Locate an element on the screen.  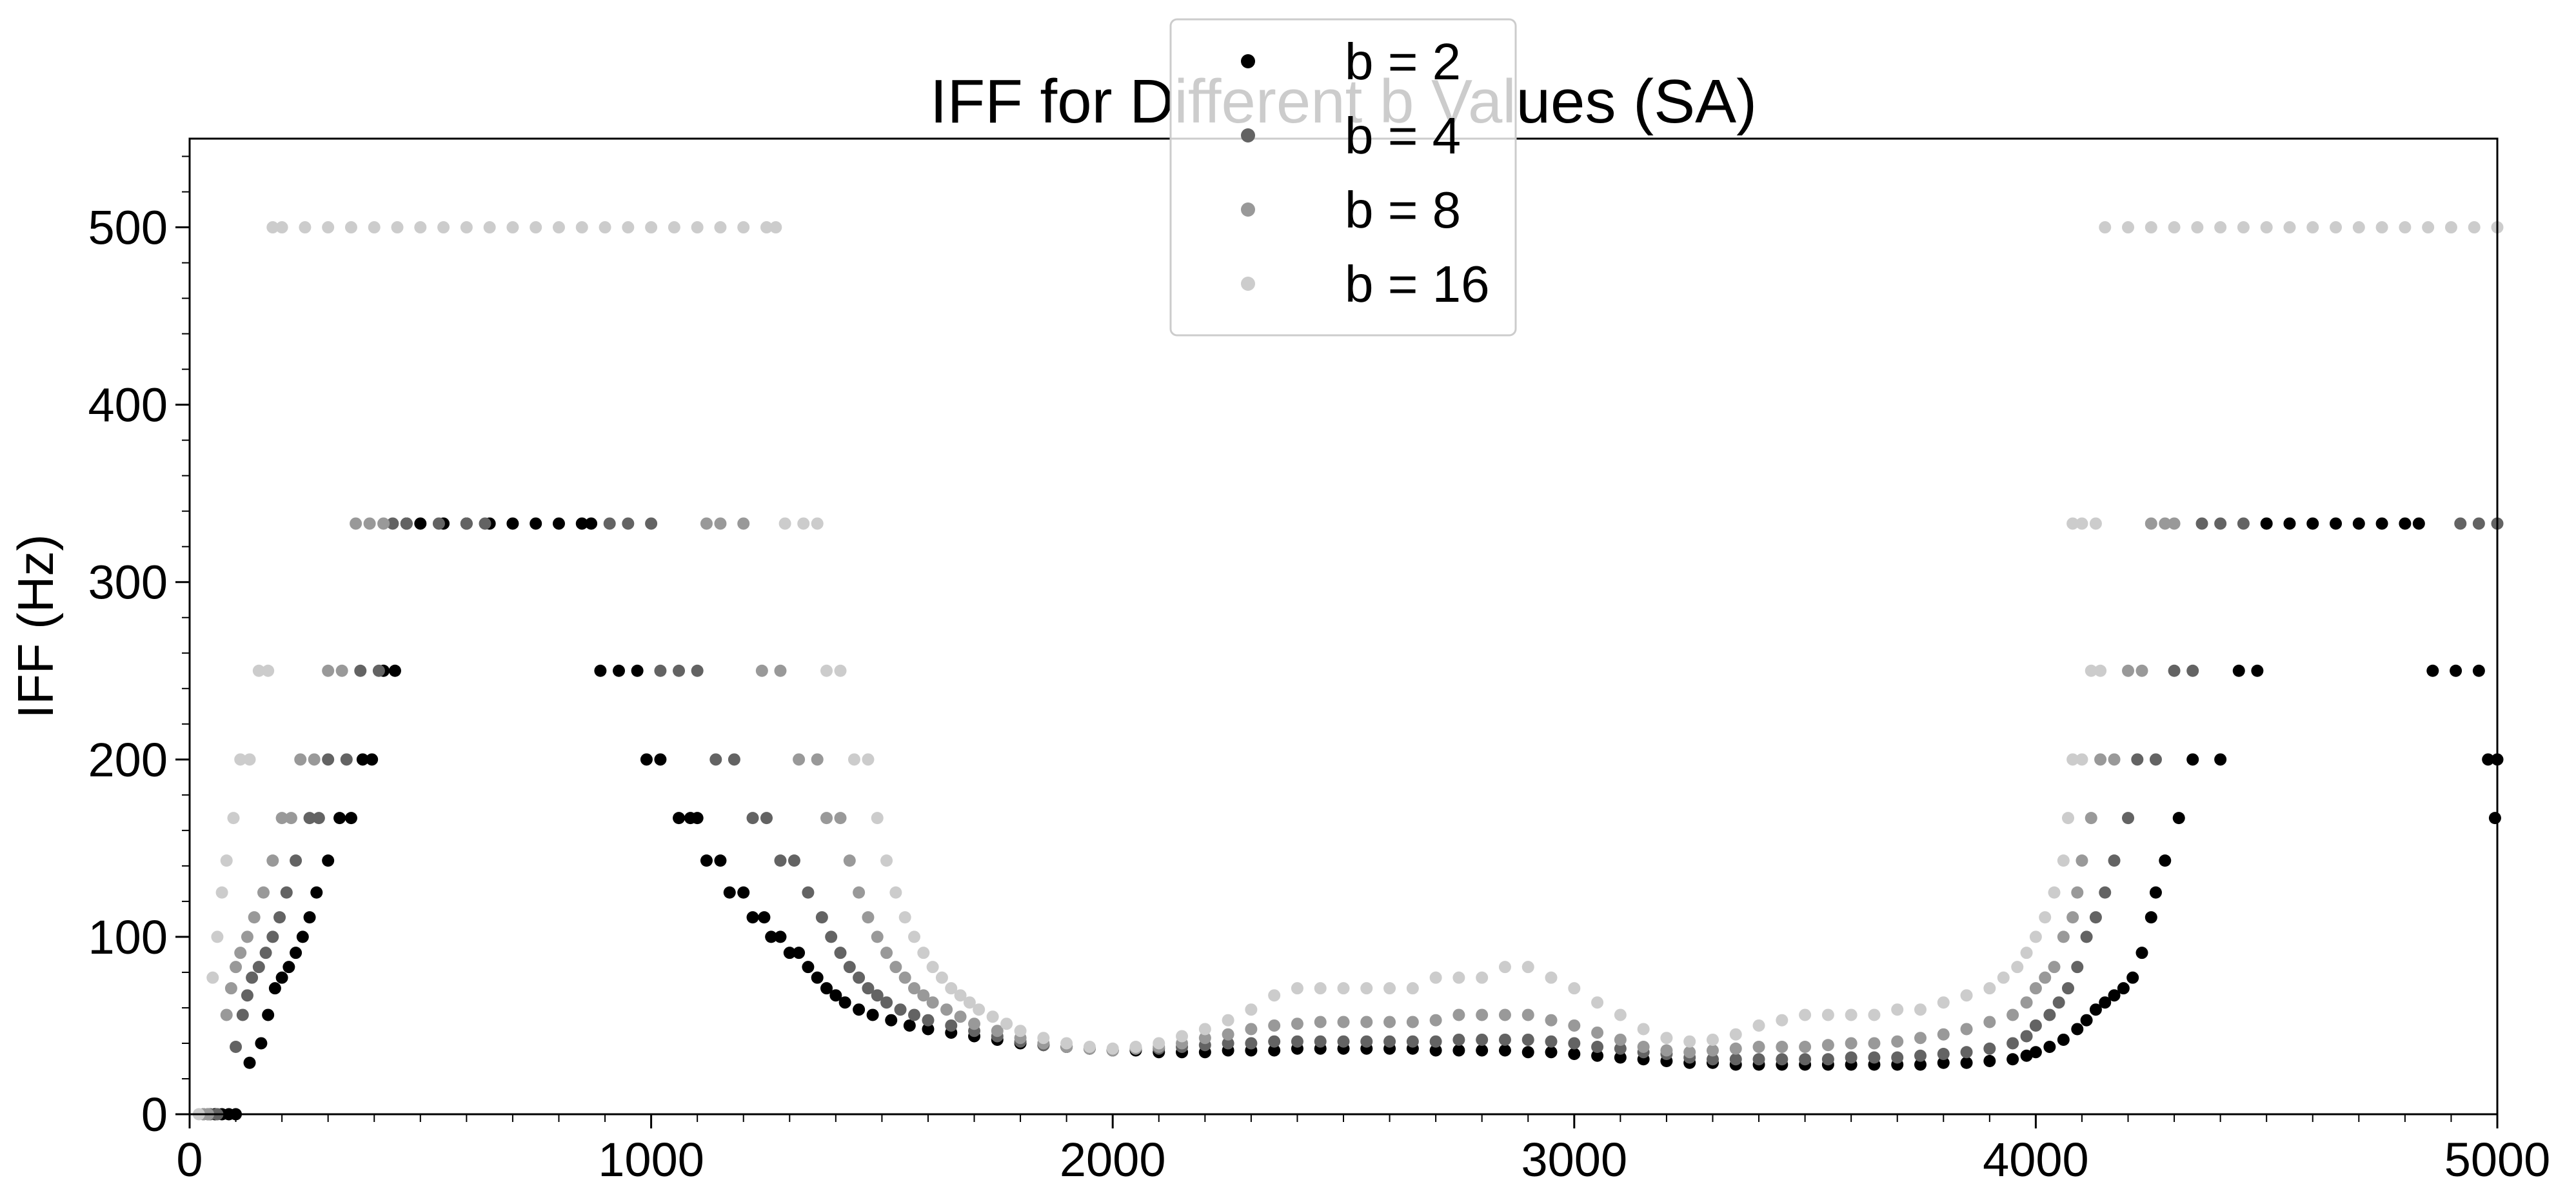
legend-label: b = 16 is located at coordinates (1417, 284).